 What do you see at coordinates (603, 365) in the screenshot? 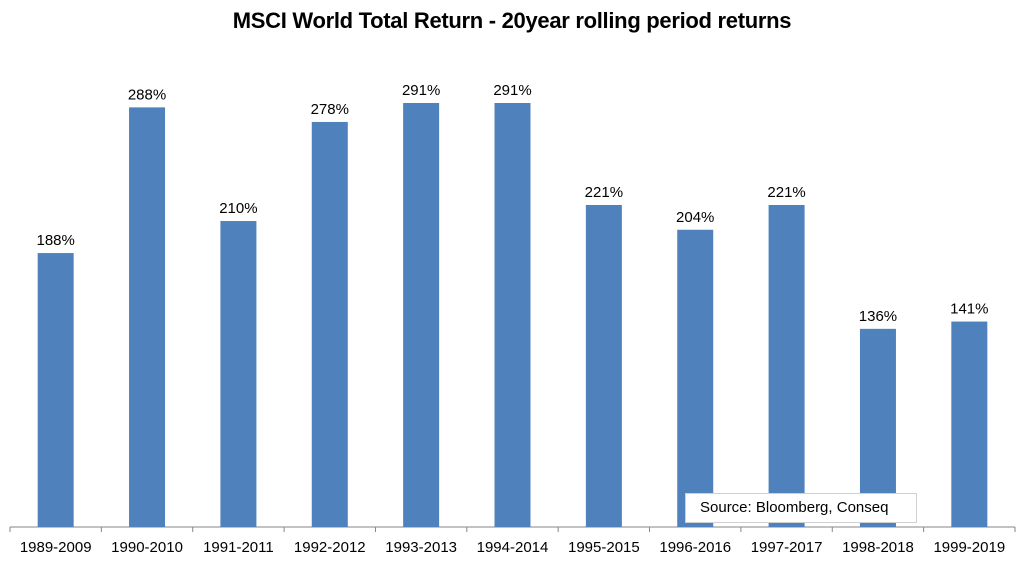
I see `bar-1995-2015` at bounding box center [603, 365].